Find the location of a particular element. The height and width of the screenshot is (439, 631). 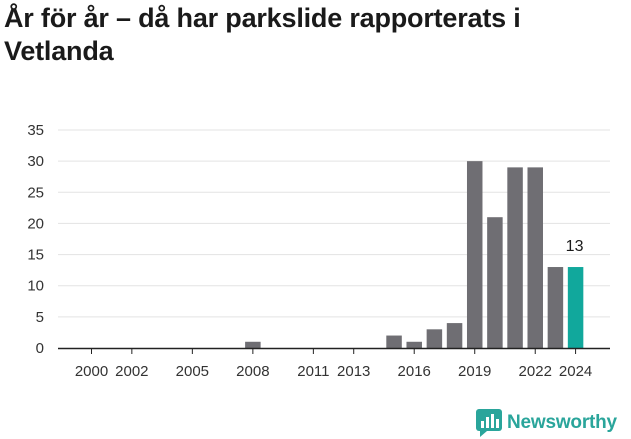

y-tick-label: 25 is located at coordinates (35, 192).